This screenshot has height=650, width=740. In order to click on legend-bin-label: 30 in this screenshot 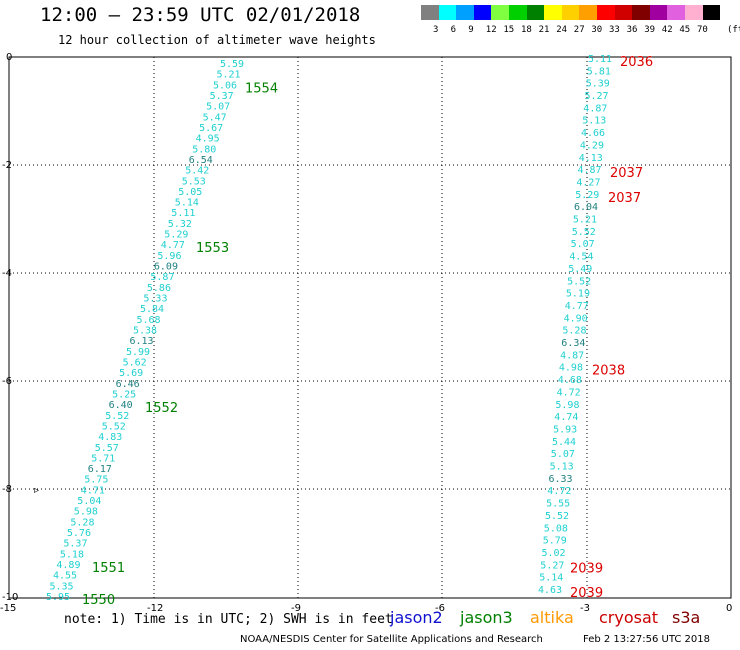, I will do `click(597, 30)`.